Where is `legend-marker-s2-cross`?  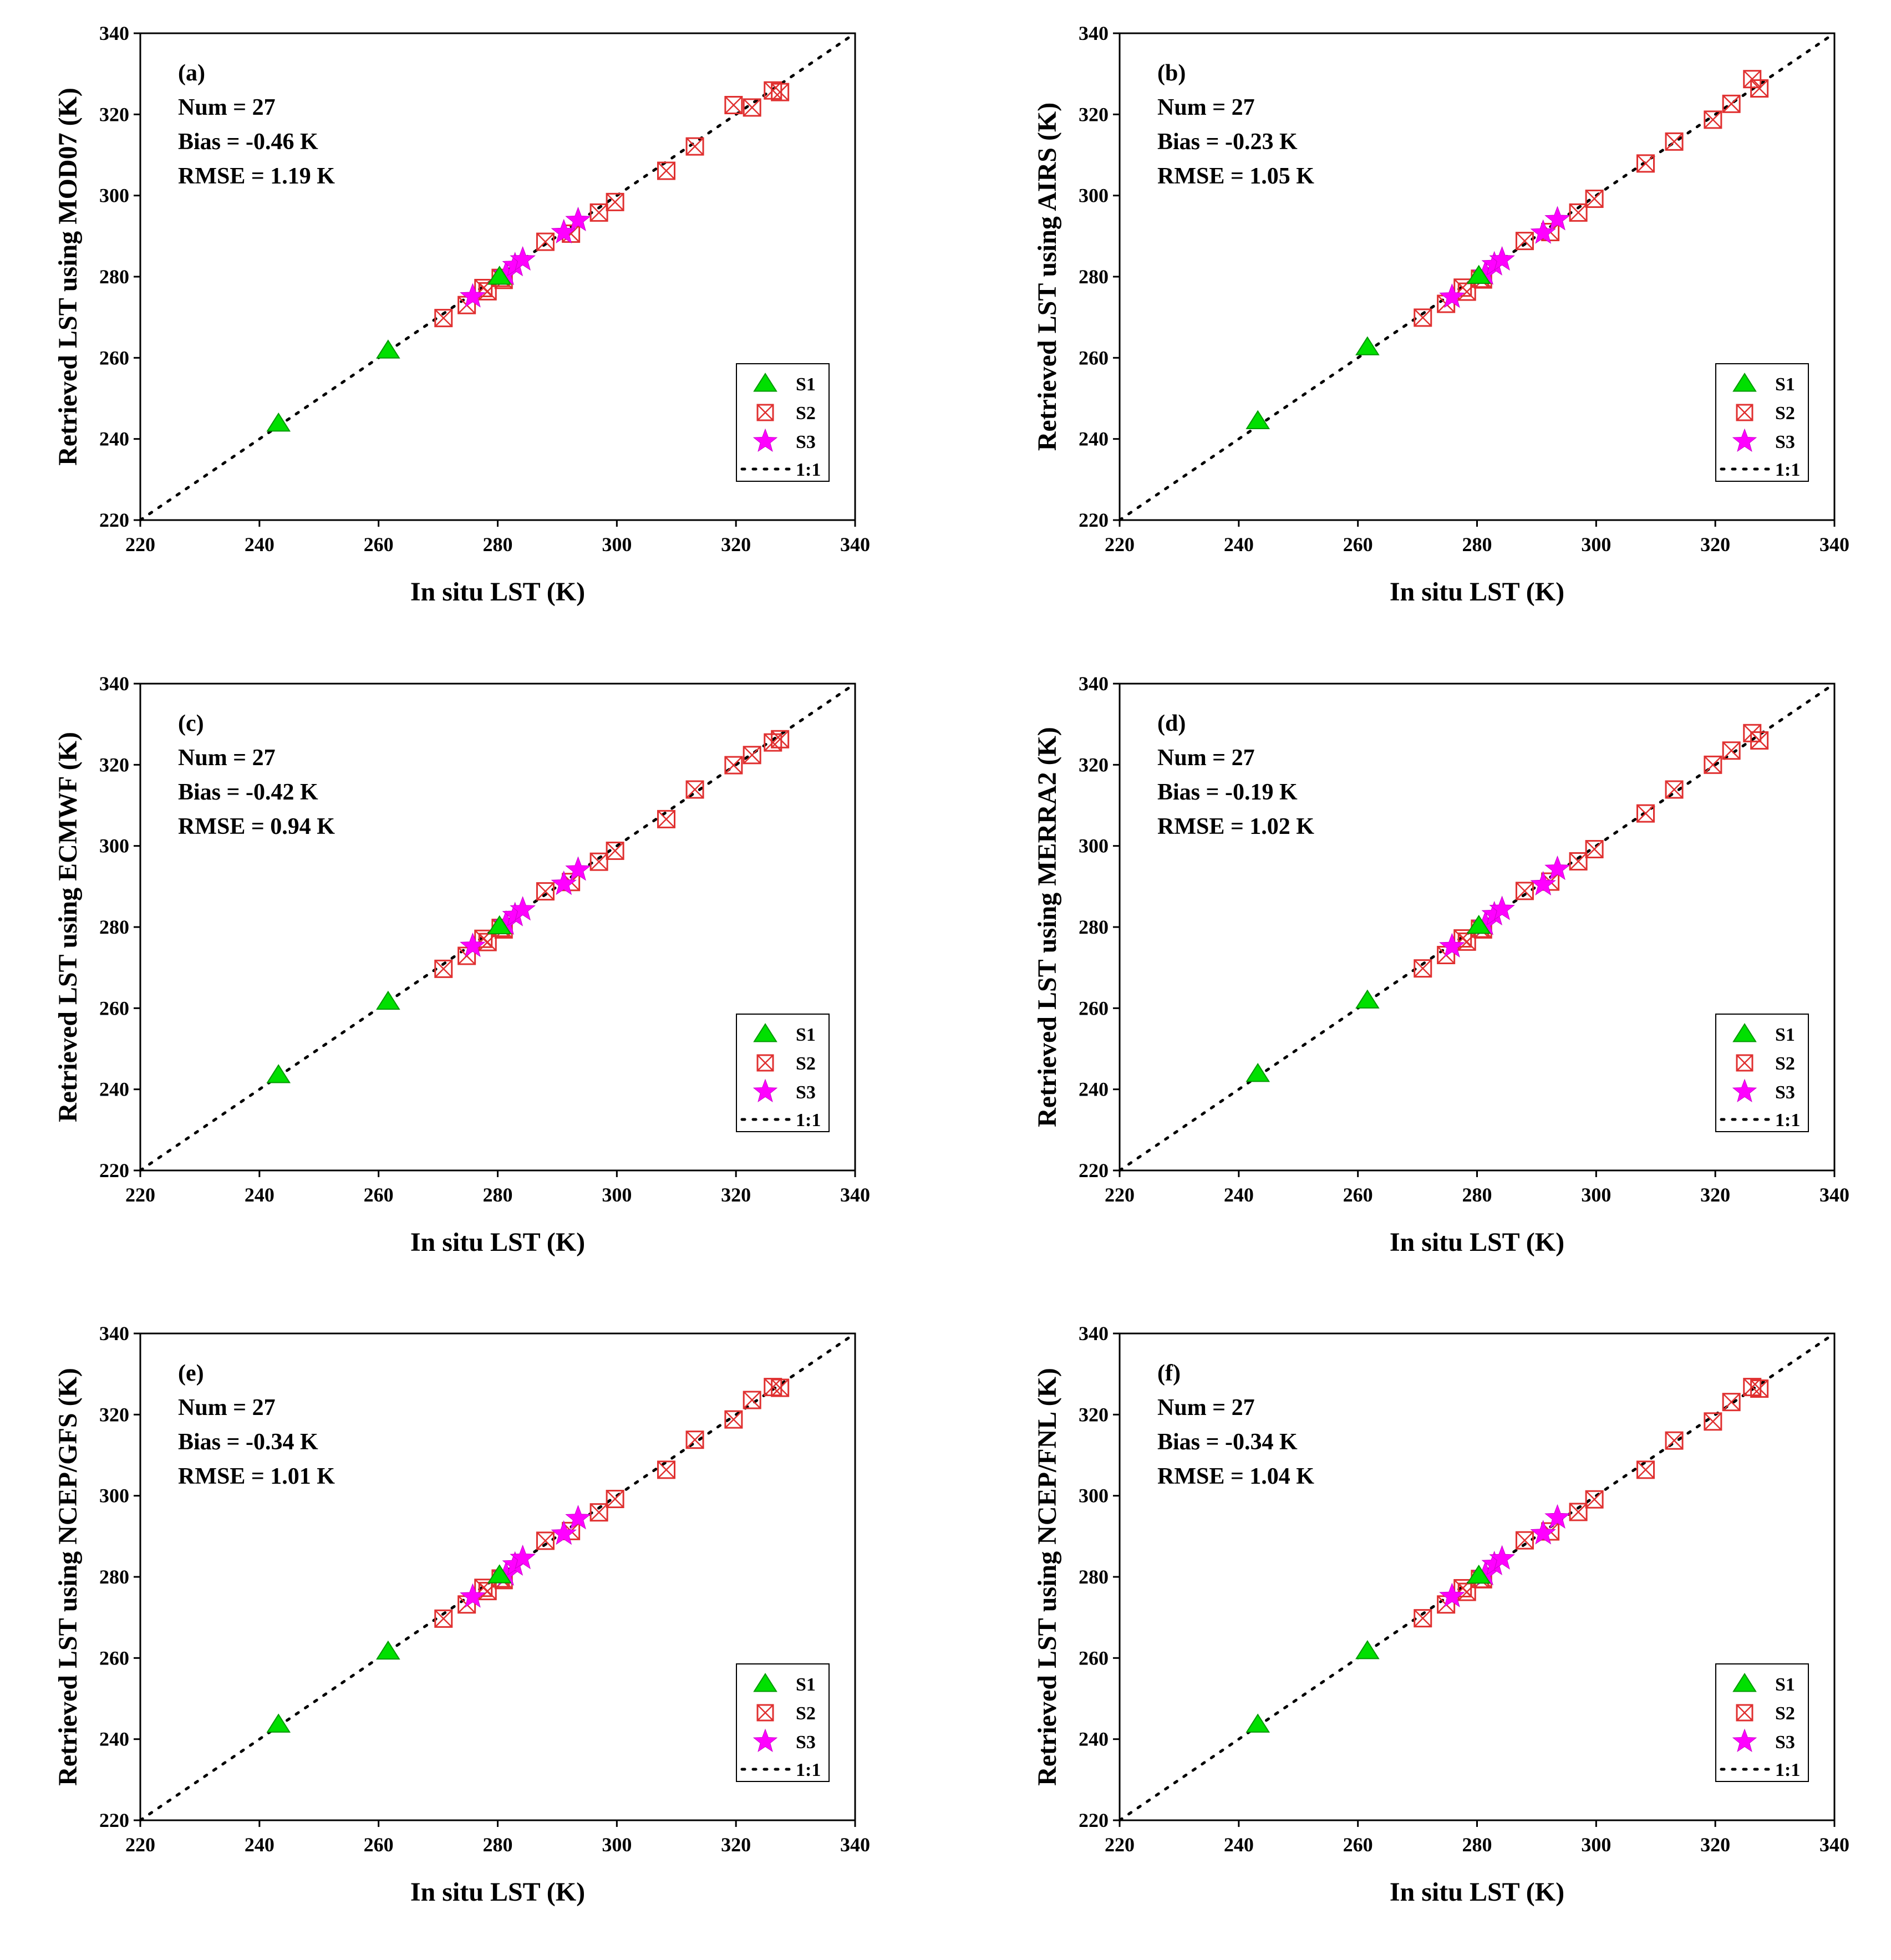
legend-marker-s2-cross is located at coordinates (1744, 413).